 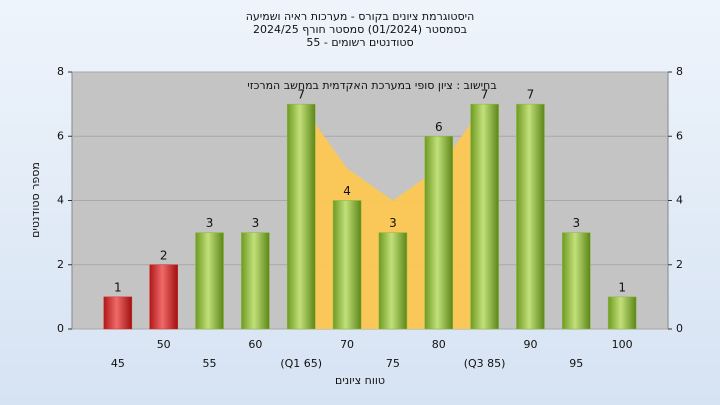 I want to click on y-axis-label: מספר סטודנטים, so click(x=35, y=200).